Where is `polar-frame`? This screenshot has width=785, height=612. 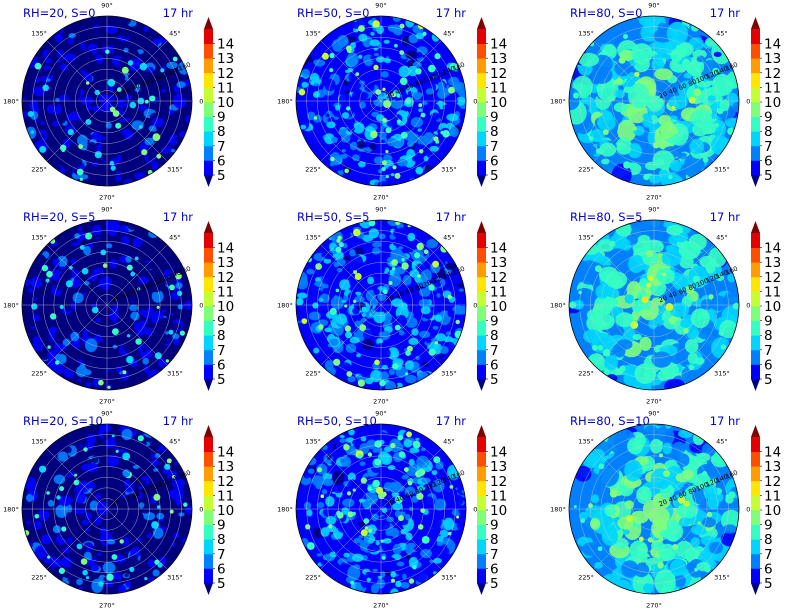
polar-frame is located at coordinates (654, 509).